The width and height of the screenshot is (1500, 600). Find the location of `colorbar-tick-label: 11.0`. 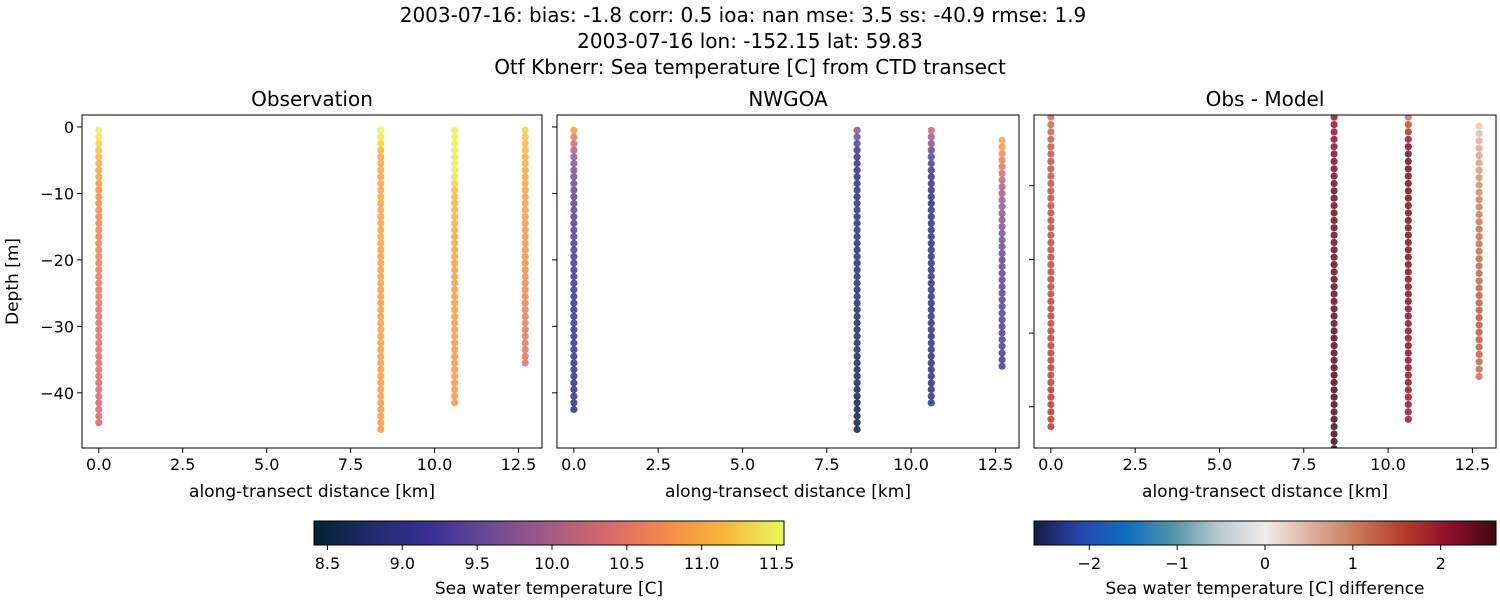

colorbar-tick-label: 11.0 is located at coordinates (702, 563).